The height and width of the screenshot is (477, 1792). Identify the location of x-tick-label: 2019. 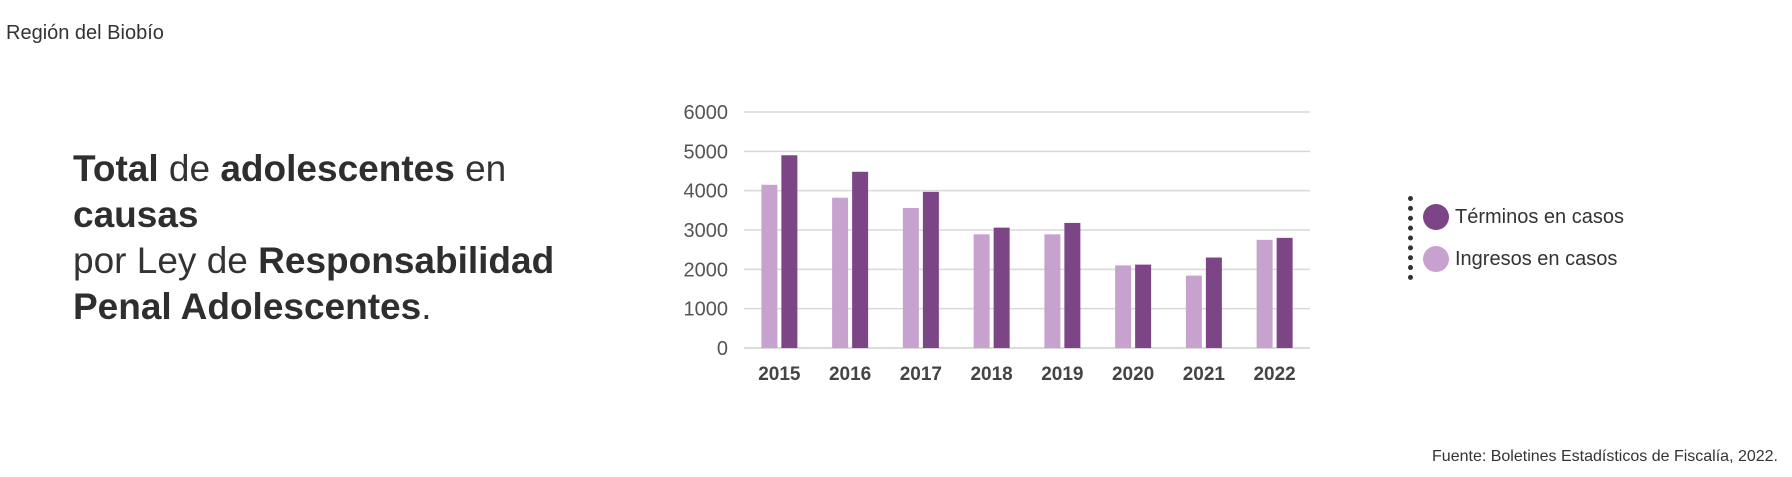
(1062, 374).